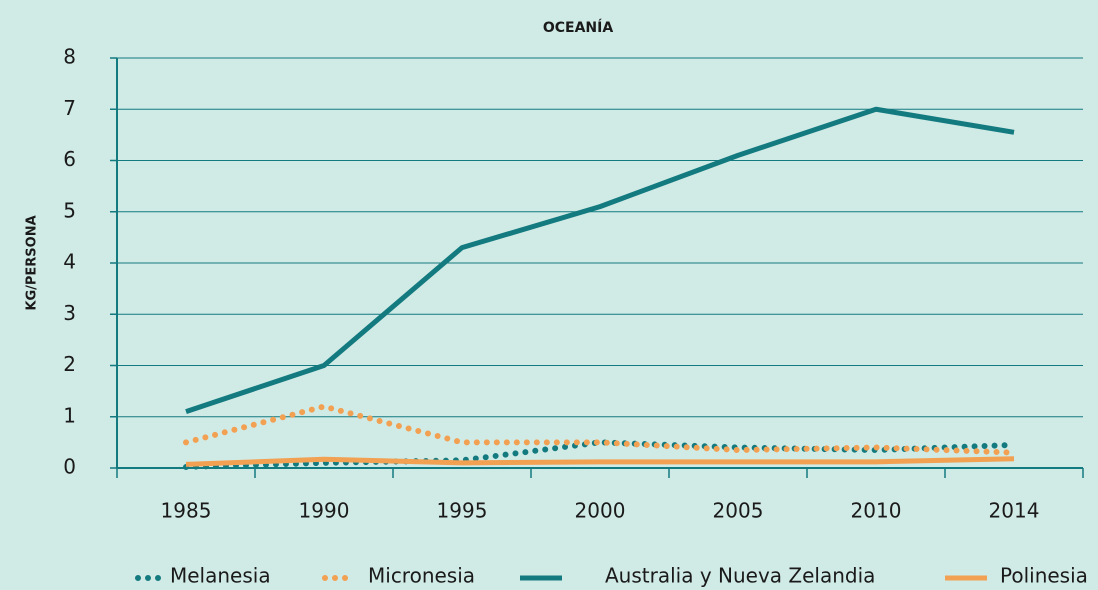 The height and width of the screenshot is (590, 1098). I want to click on y-axis-label: KG/PERSONA, so click(32, 262).